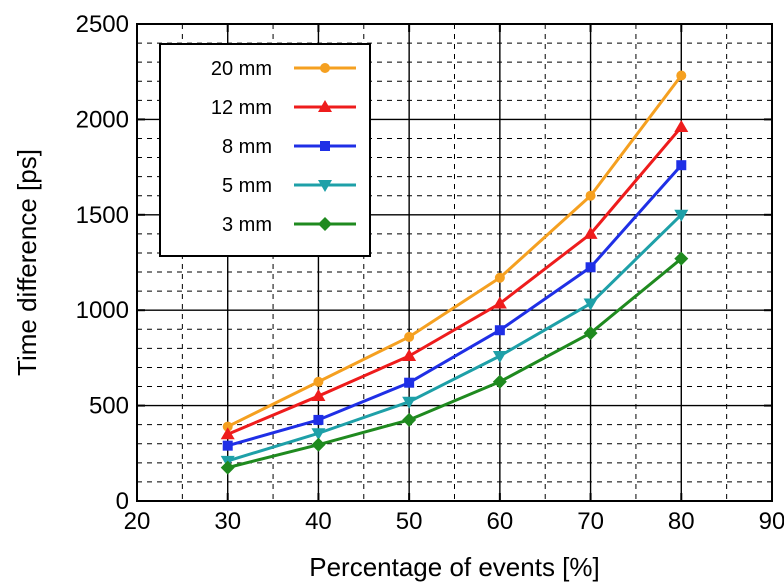 The height and width of the screenshot is (583, 784). I want to click on x-tick-label: 60, so click(500, 521).